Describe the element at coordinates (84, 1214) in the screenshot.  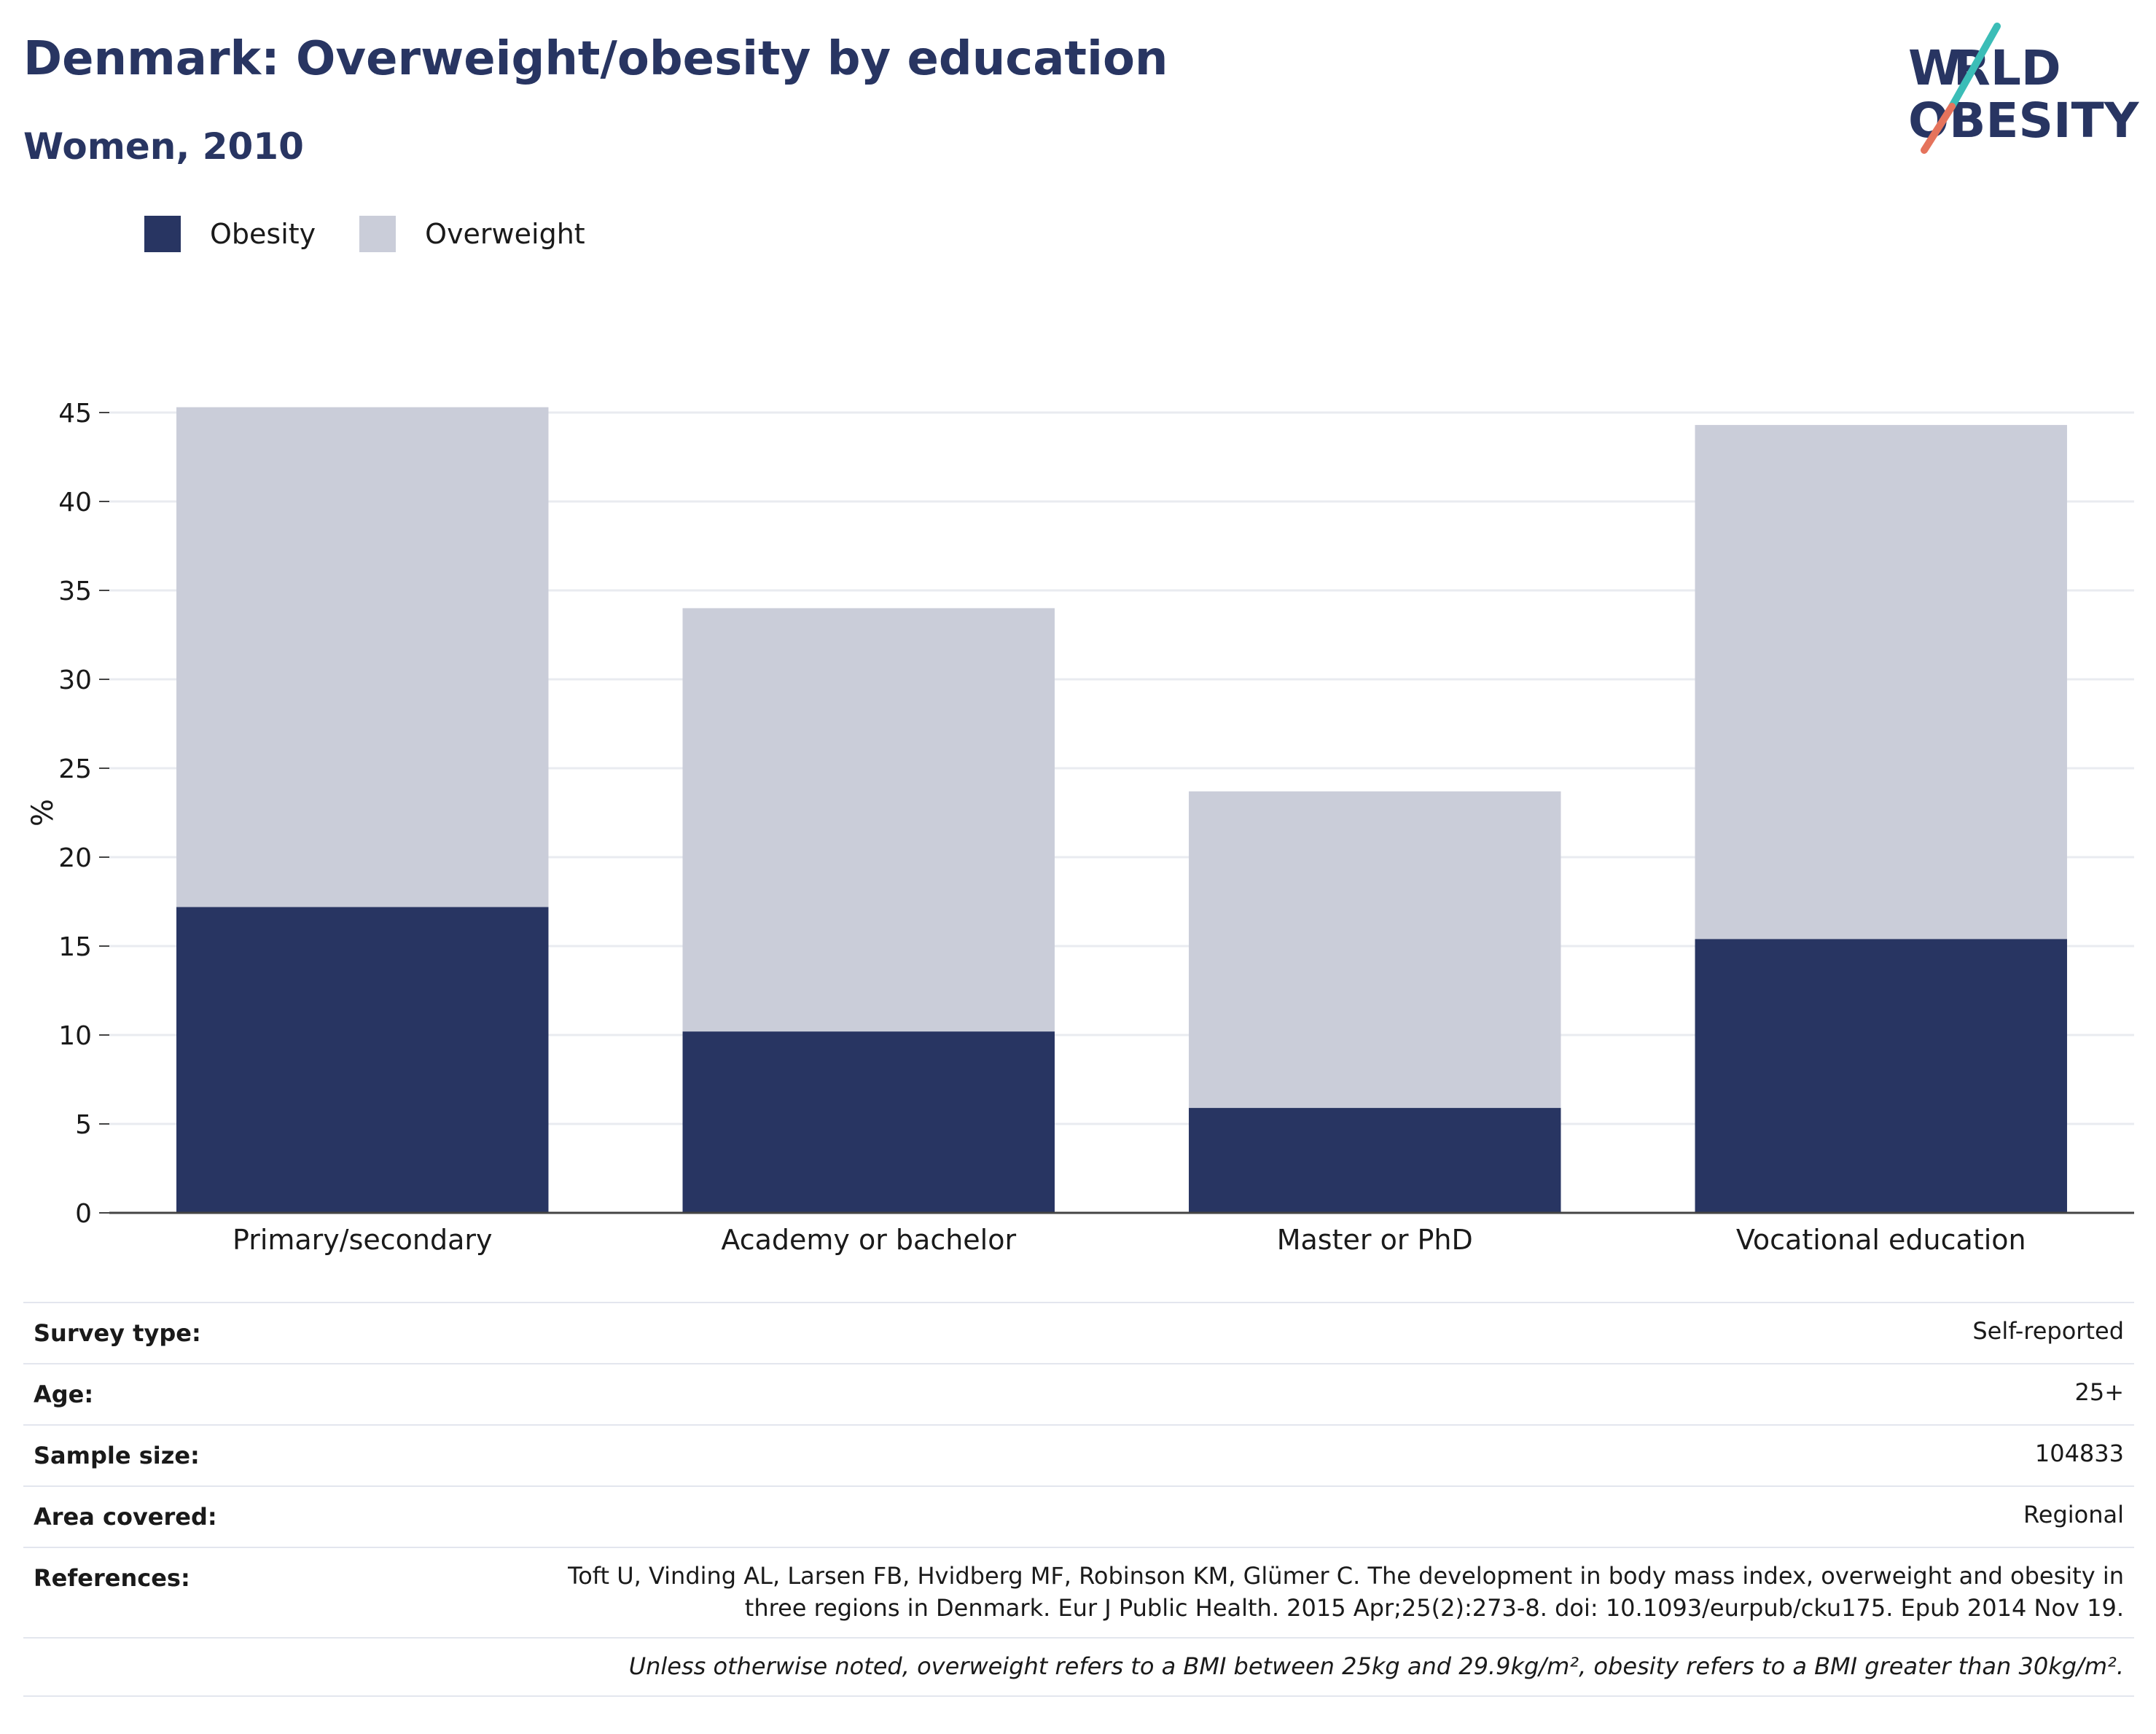
I see `y-tick-label: 0` at that location.